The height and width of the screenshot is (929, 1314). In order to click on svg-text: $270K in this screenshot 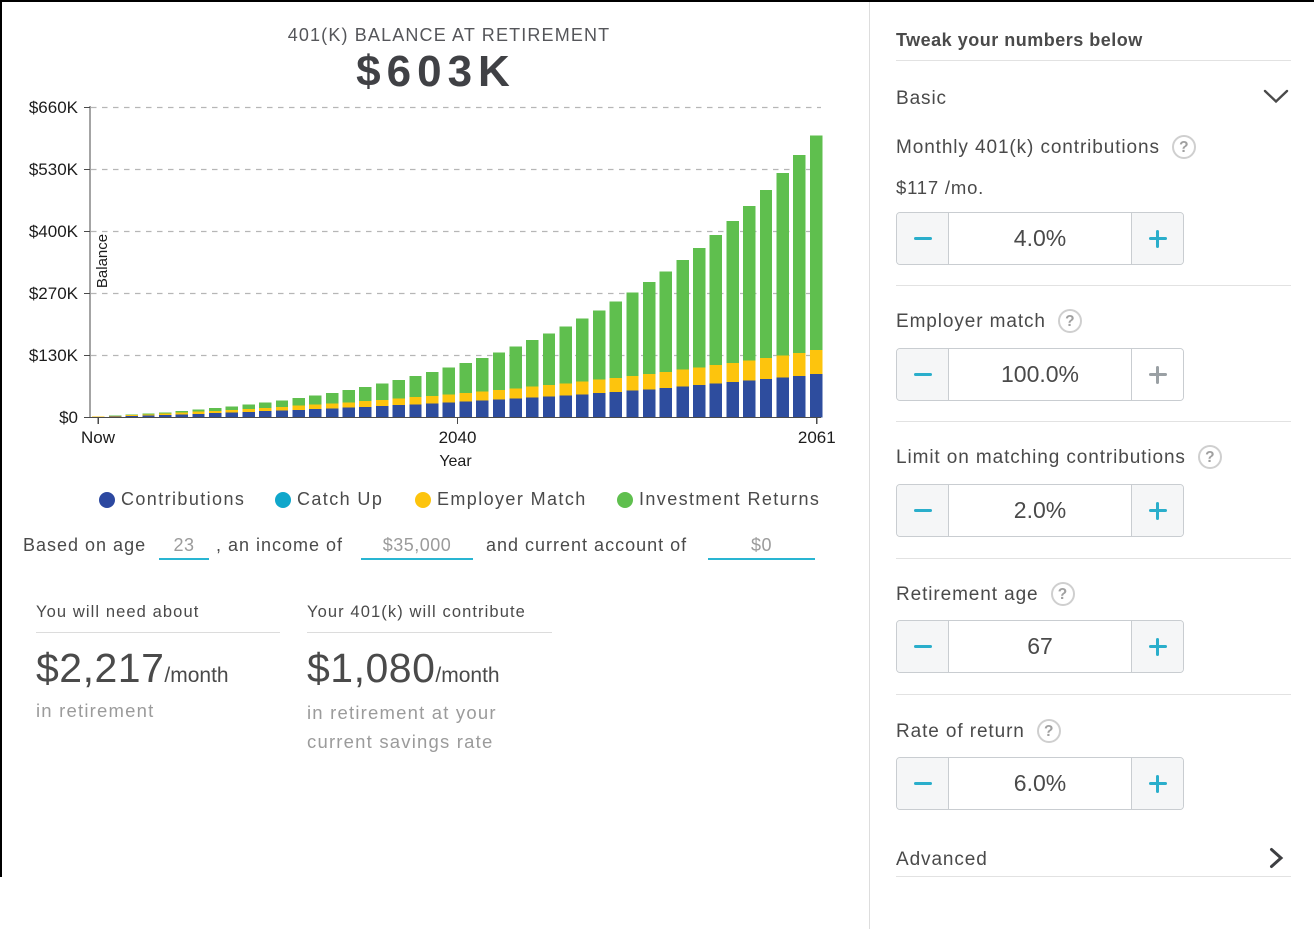, I will do `click(54, 293)`.